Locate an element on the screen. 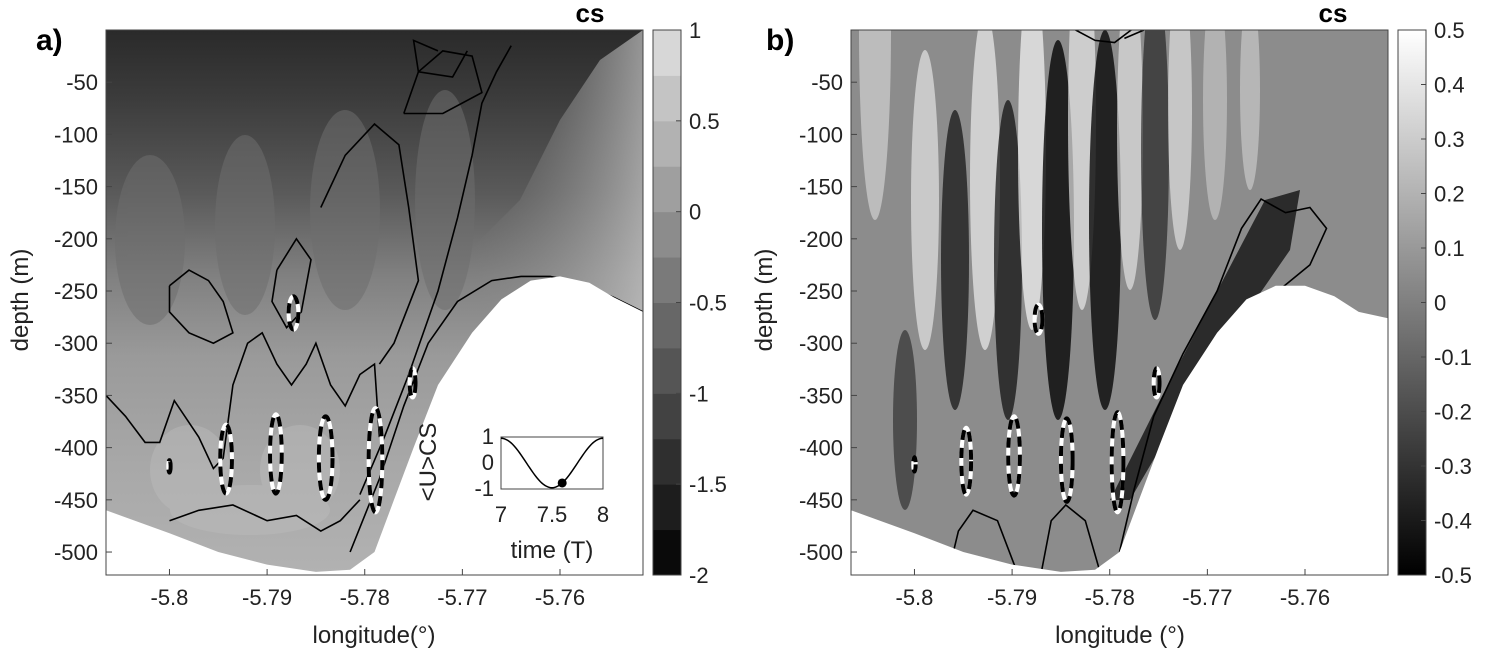 The height and width of the screenshot is (655, 1498). colorbar-tick-label: 0.4 is located at coordinates (1449, 85).